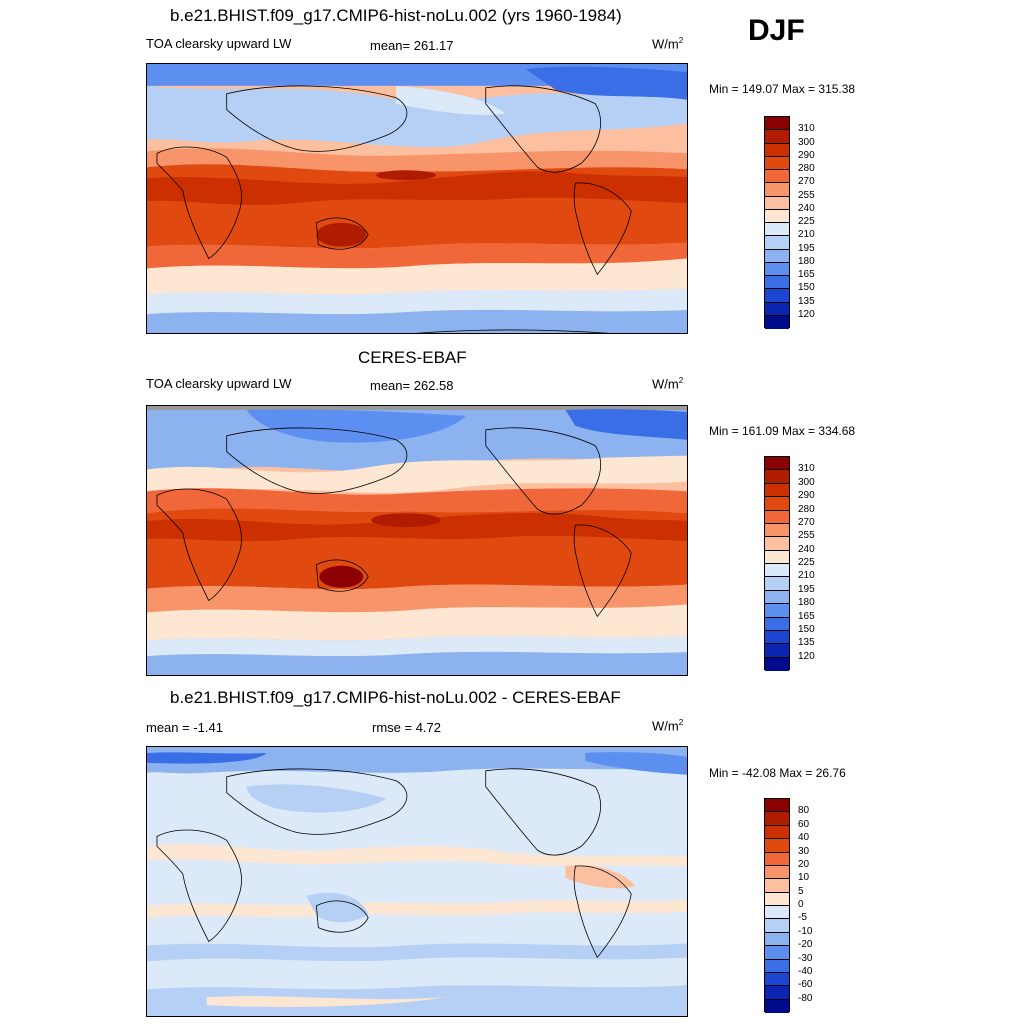  I want to click on season-label: DJF, so click(776, 30).